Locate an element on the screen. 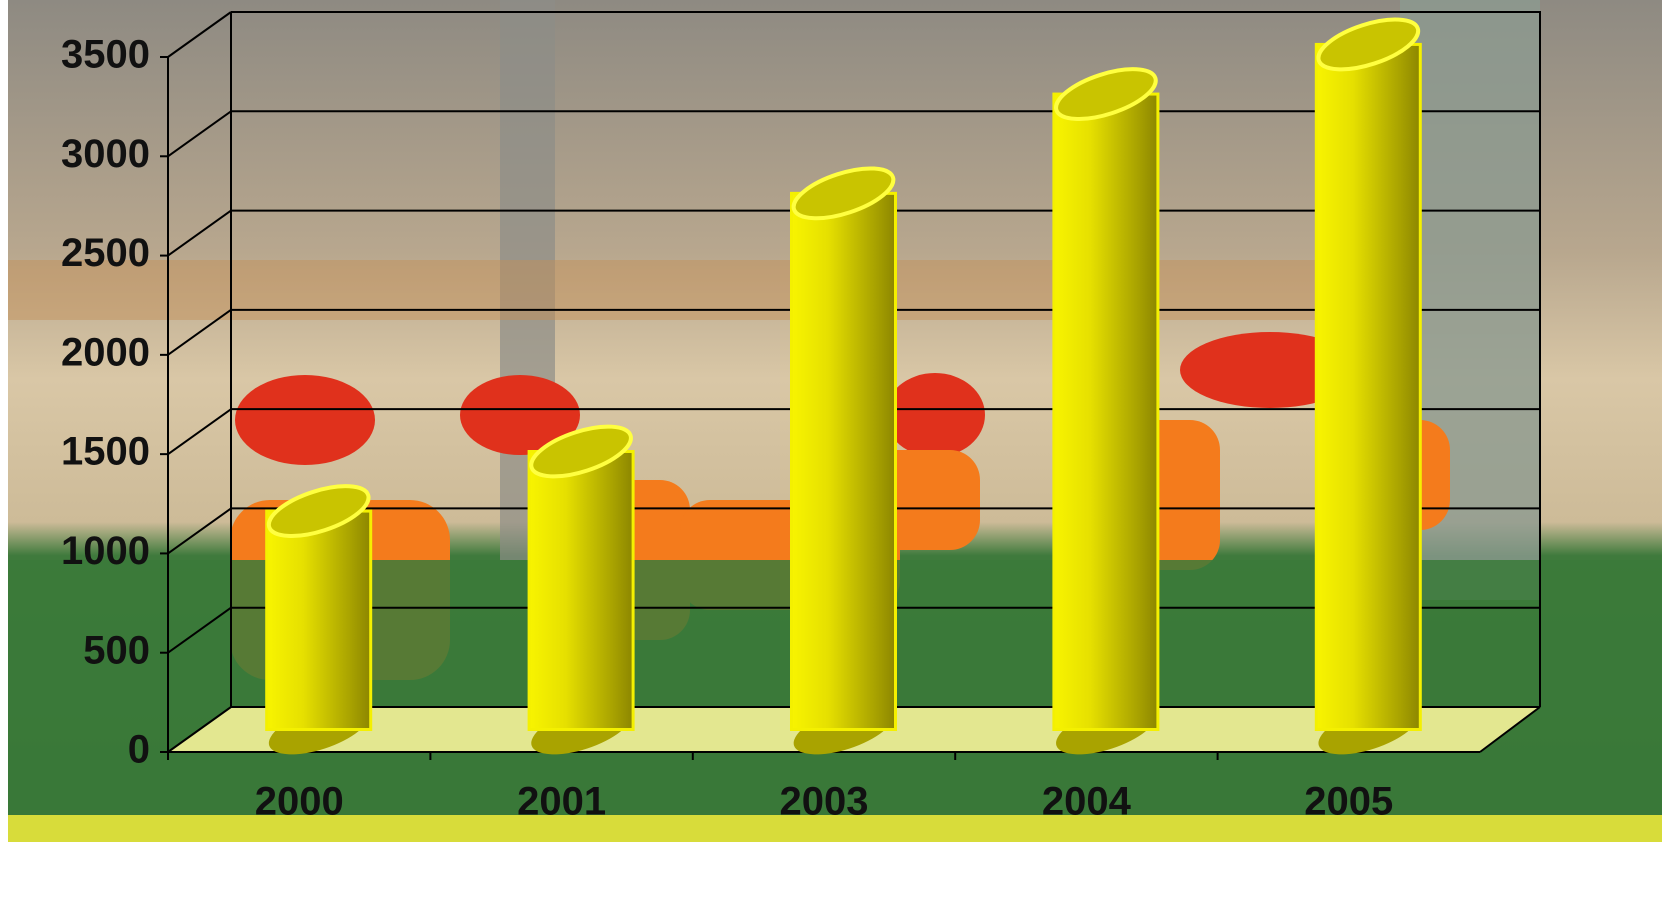  y-tick-label: 3500 is located at coordinates (105, 55).